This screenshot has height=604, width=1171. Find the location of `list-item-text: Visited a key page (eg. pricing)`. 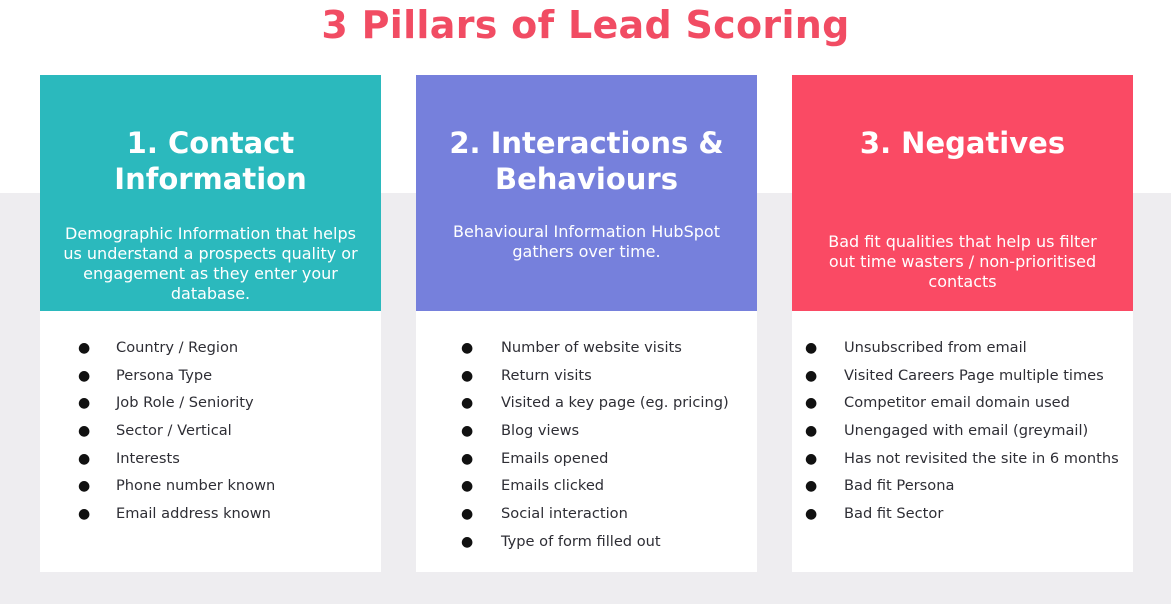

list-item-text: Visited a key page (eg. pricing) is located at coordinates (615, 403).